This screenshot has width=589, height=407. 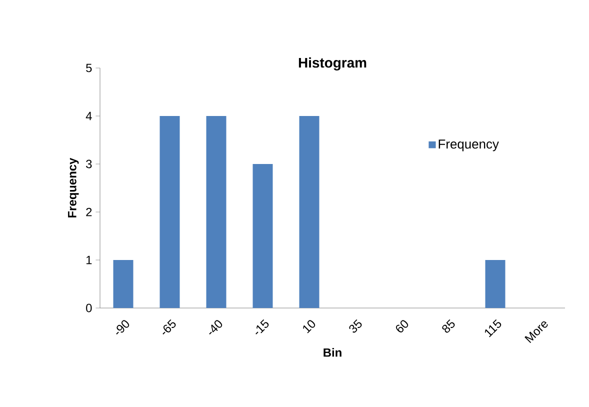 What do you see at coordinates (123, 327) in the screenshot?
I see `x-tick-label: -90` at bounding box center [123, 327].